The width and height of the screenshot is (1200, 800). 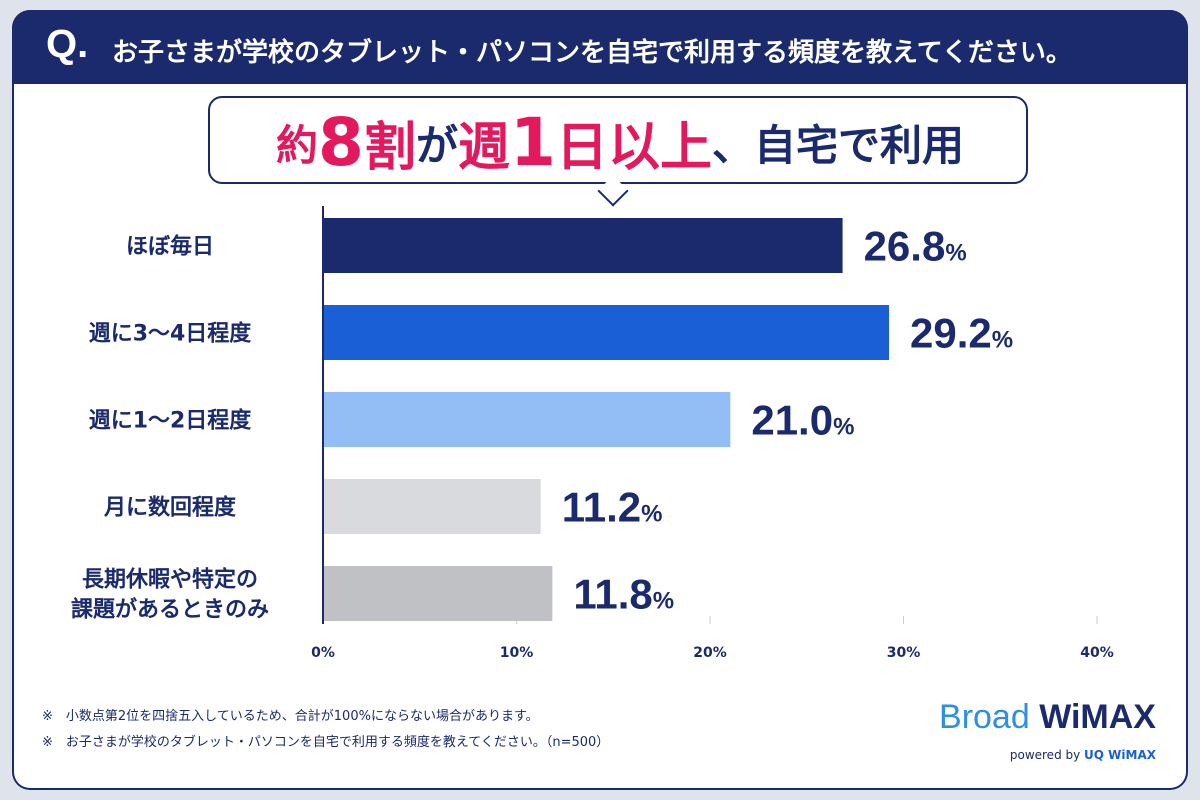 What do you see at coordinates (170, 247) in the screenshot?
I see `category-label: ほぼ毎日` at bounding box center [170, 247].